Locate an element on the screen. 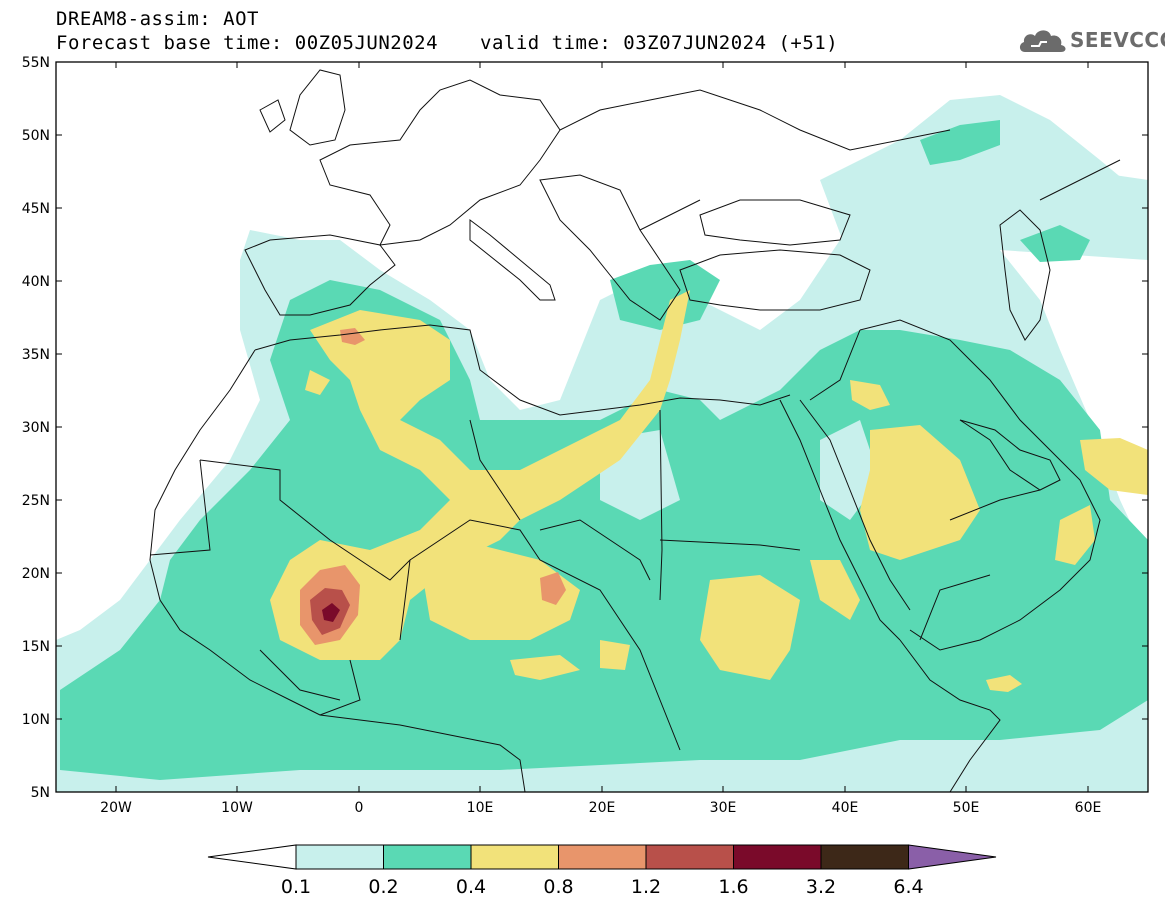 This screenshot has height=905, width=1165. valid-time: valid time: 03Z07JUN2024 (+51) is located at coordinates (659, 43).